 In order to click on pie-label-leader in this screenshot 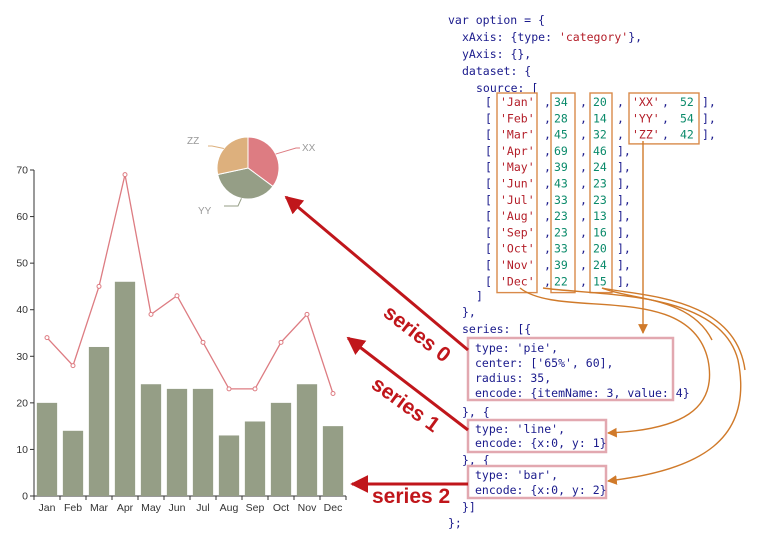, I will do `click(233, 202)`.